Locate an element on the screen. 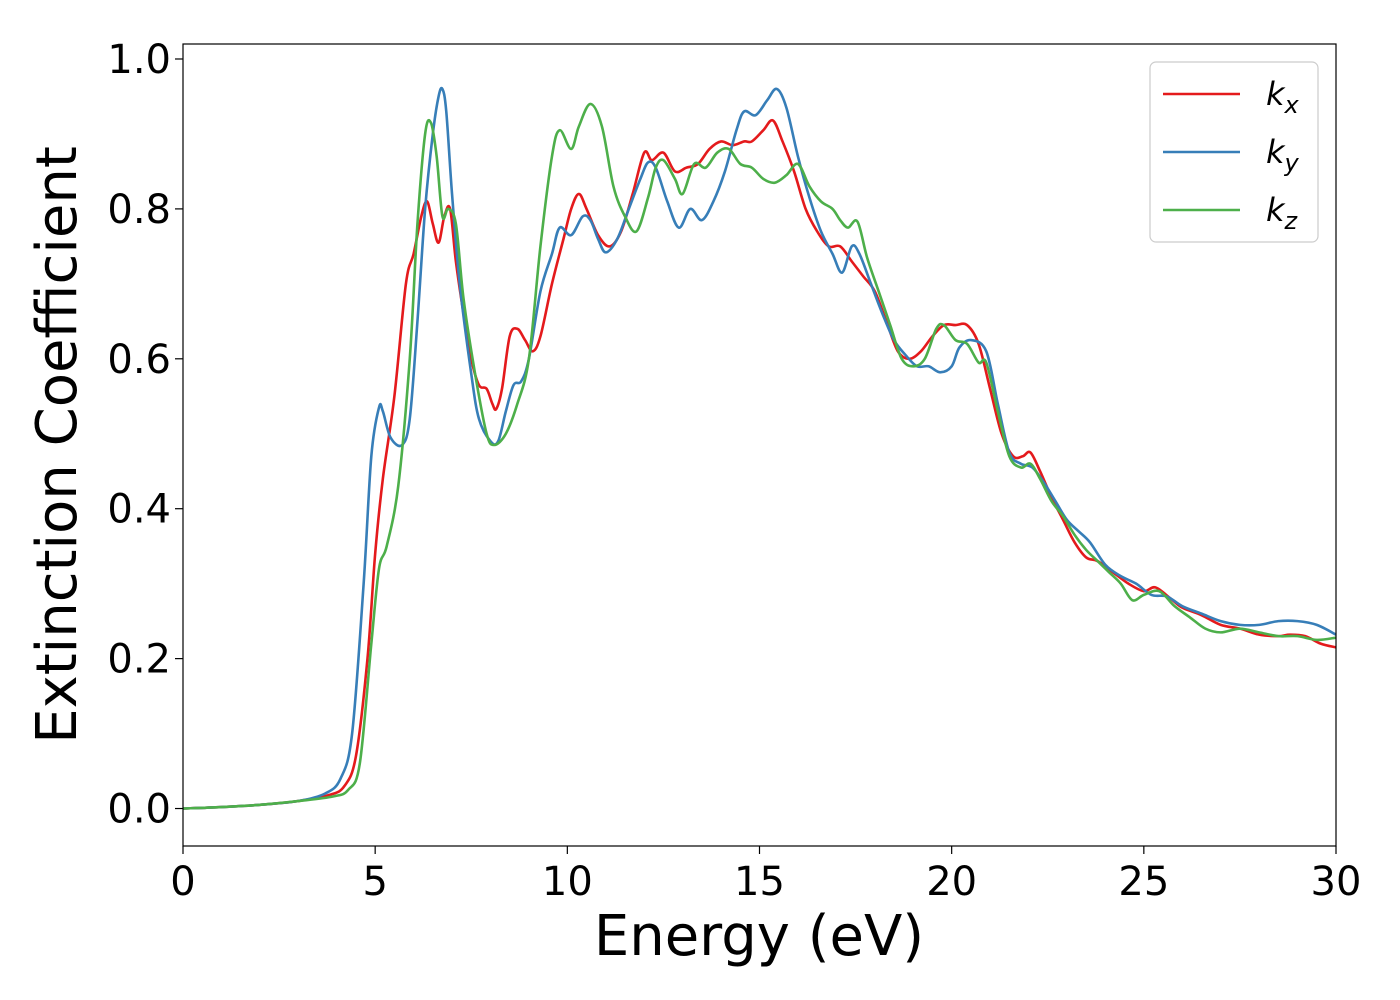  y-axis-ticks: 0.0 0.2 0.4 0.6 0.8 1.0 is located at coordinates (145, 435).